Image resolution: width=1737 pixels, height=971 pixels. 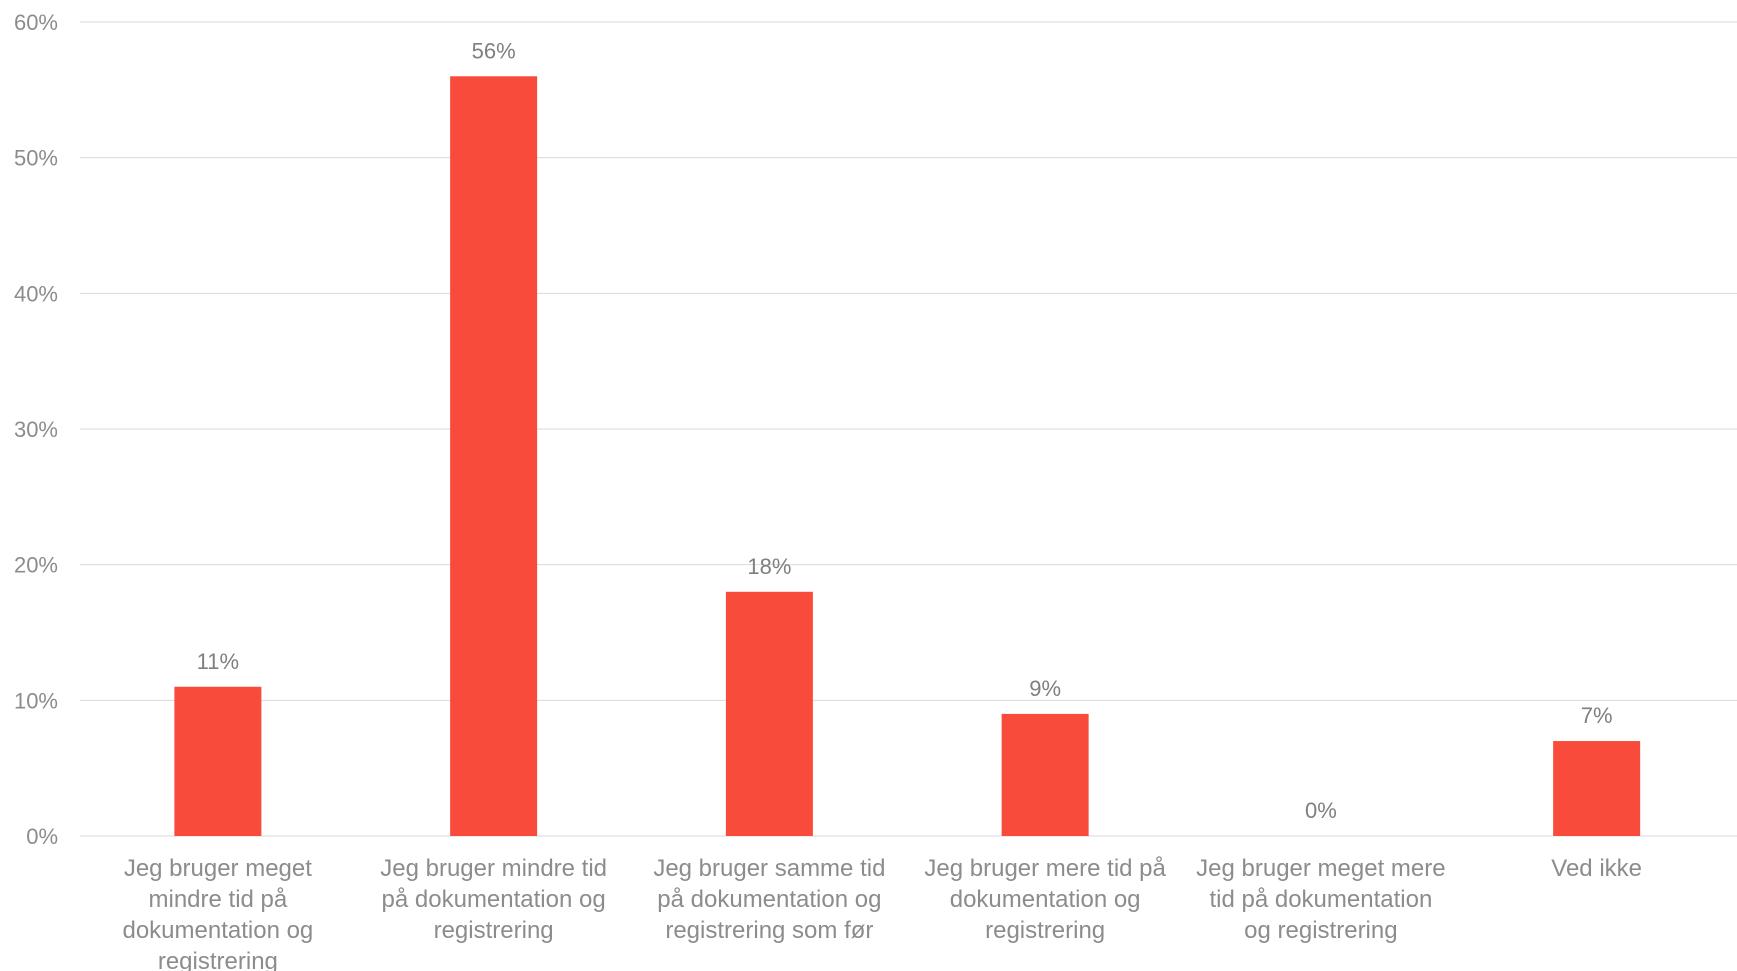 What do you see at coordinates (494, 50) in the screenshot?
I see `data-label: 56%` at bounding box center [494, 50].